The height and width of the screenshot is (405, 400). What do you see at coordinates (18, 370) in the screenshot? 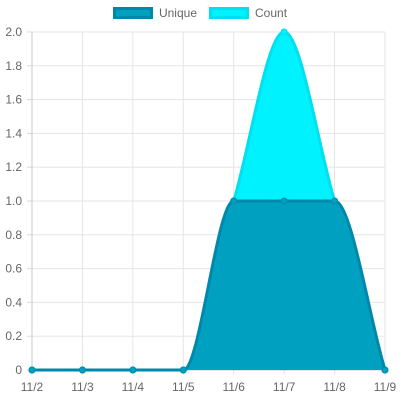
I see `y-tick-label: 0` at bounding box center [18, 370].